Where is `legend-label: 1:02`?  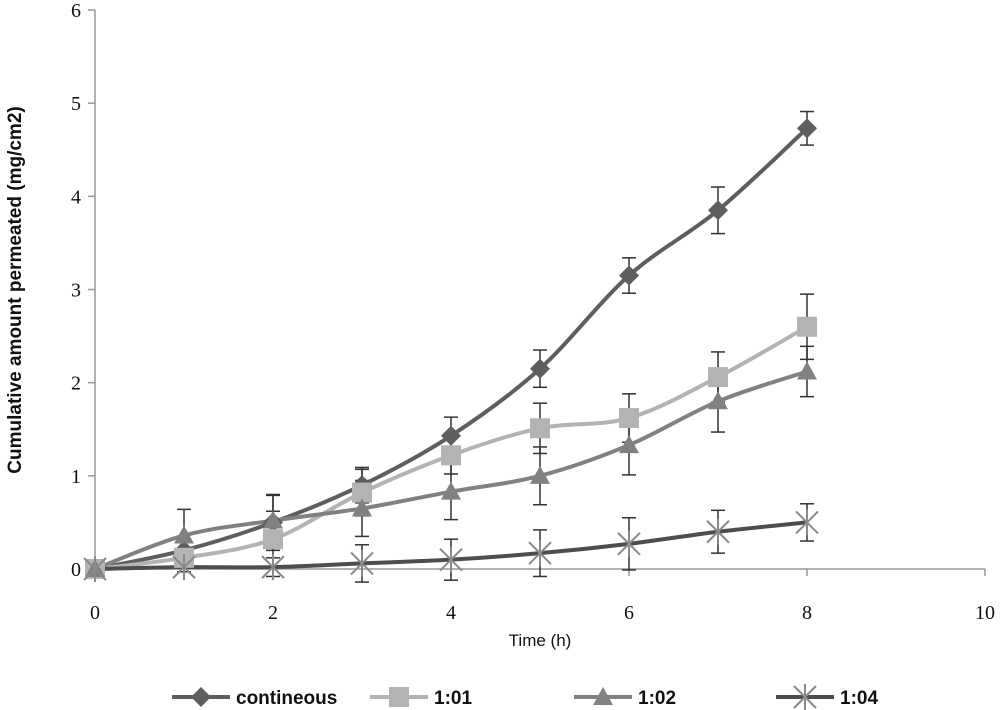
legend-label: 1:02 is located at coordinates (657, 698).